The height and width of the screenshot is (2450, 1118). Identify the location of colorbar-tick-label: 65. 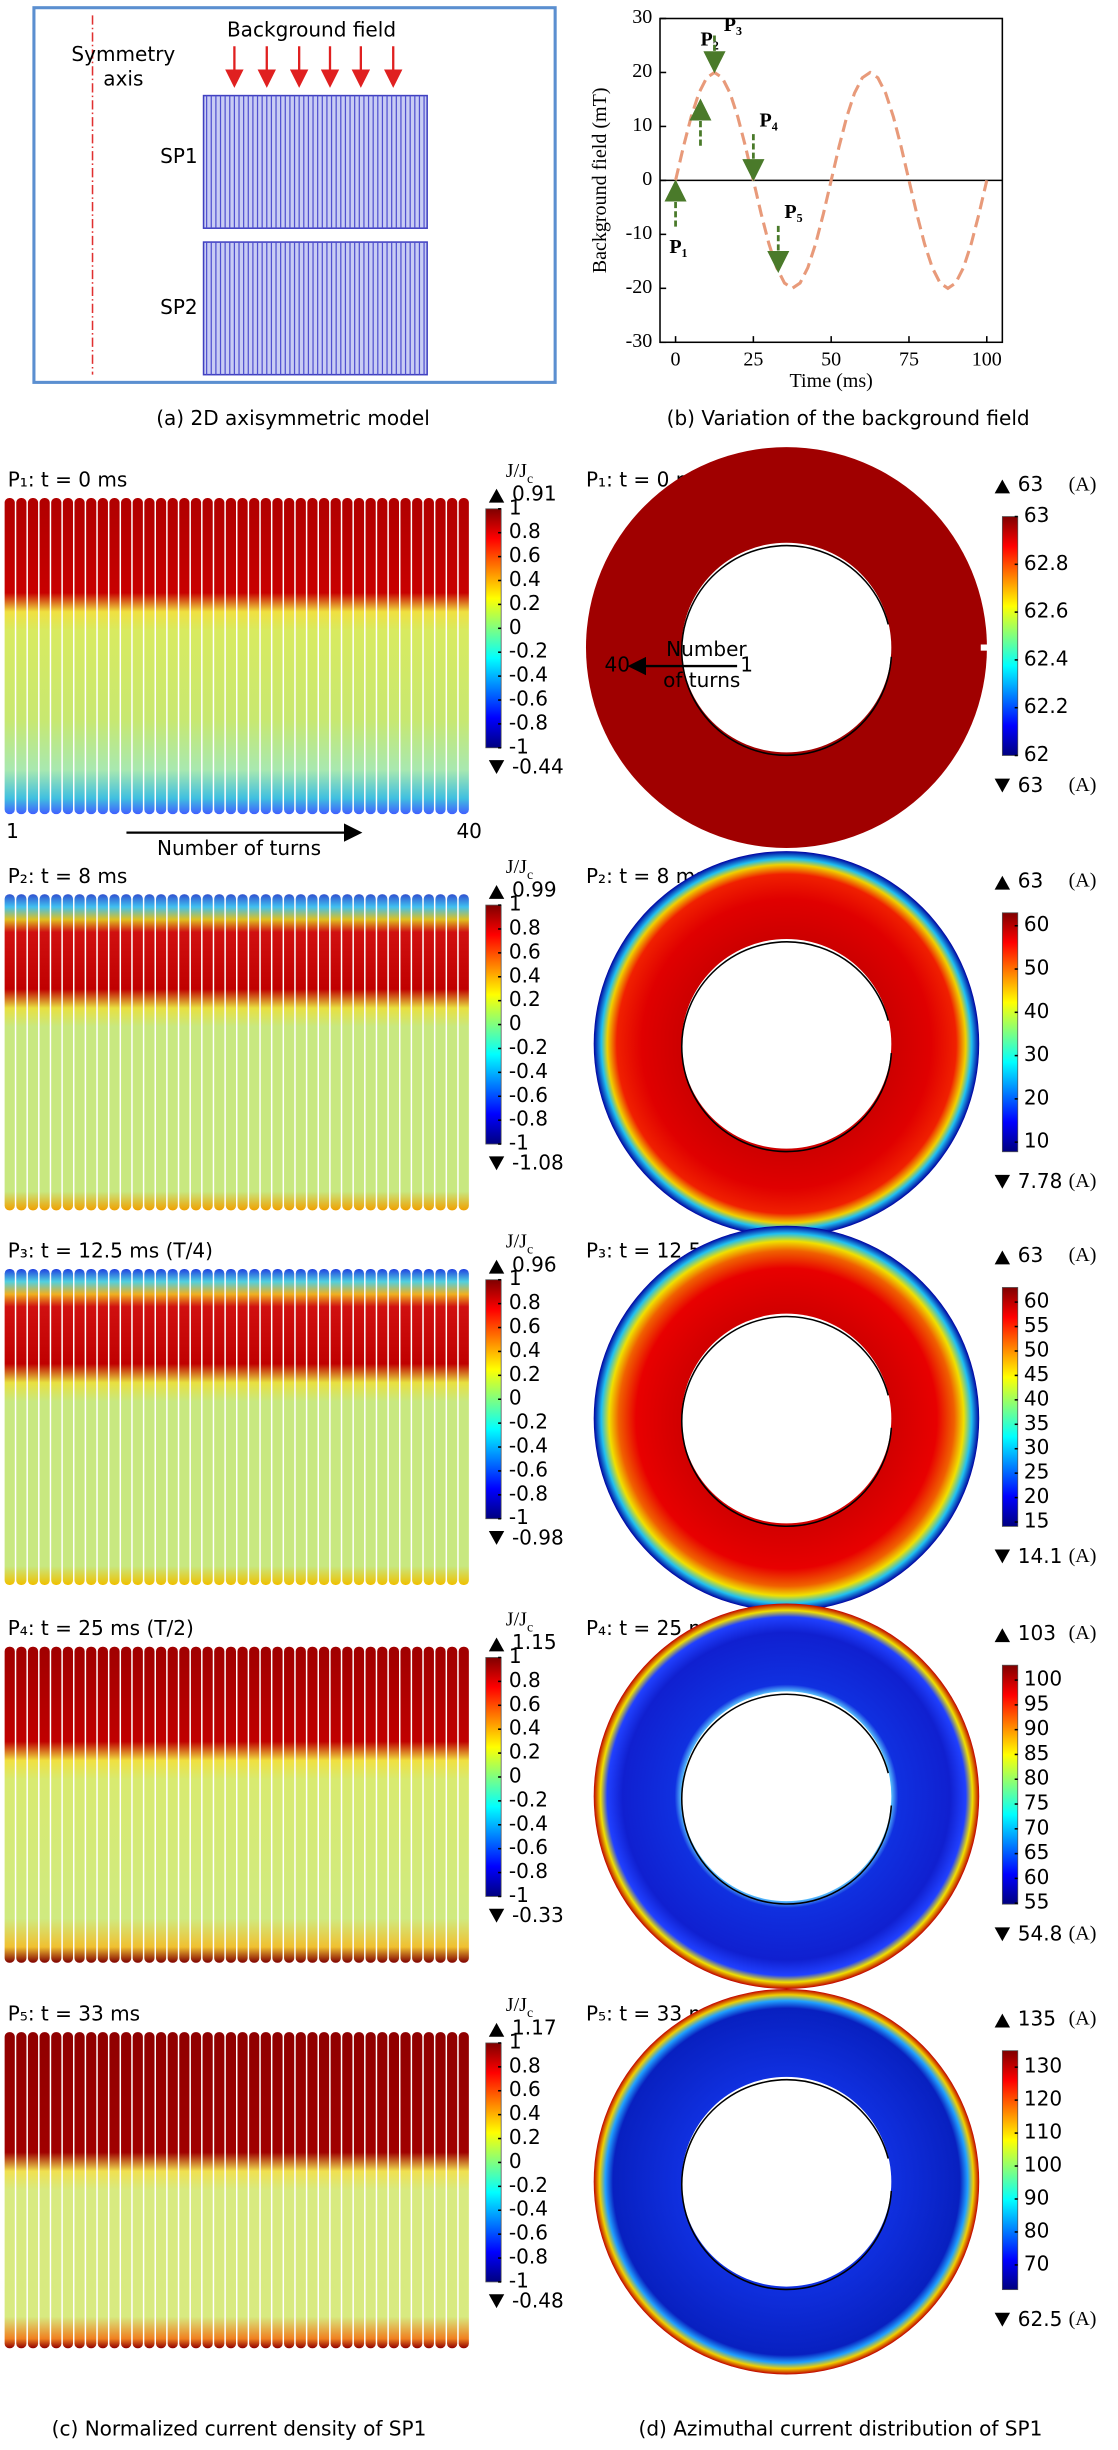
(1037, 1852).